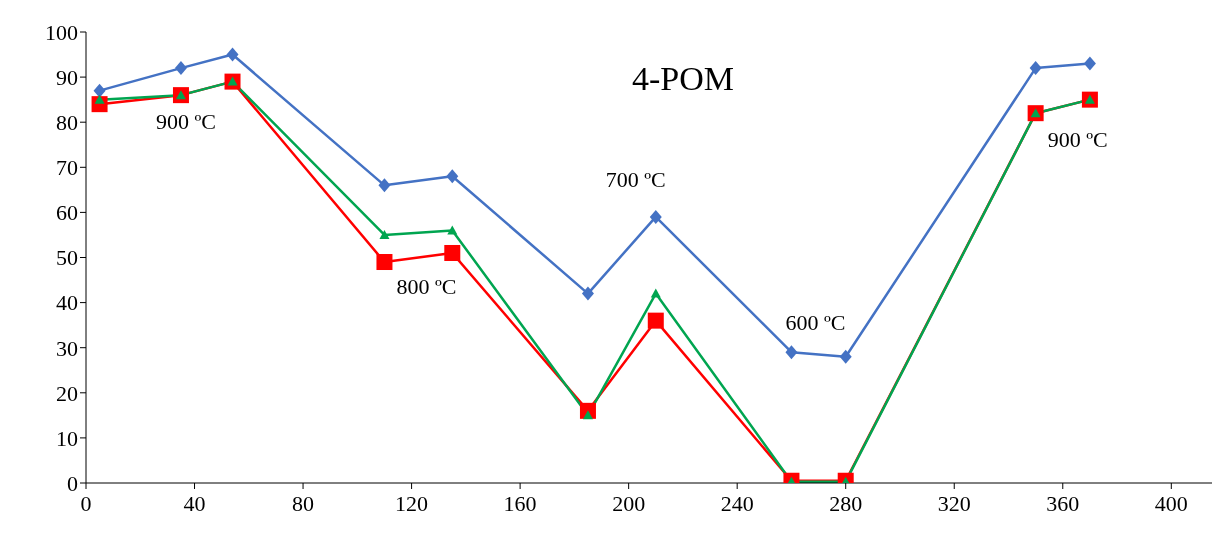 This screenshot has width=1226, height=535. What do you see at coordinates (1171, 503) in the screenshot?
I see `x-tick-label: 400` at bounding box center [1171, 503].